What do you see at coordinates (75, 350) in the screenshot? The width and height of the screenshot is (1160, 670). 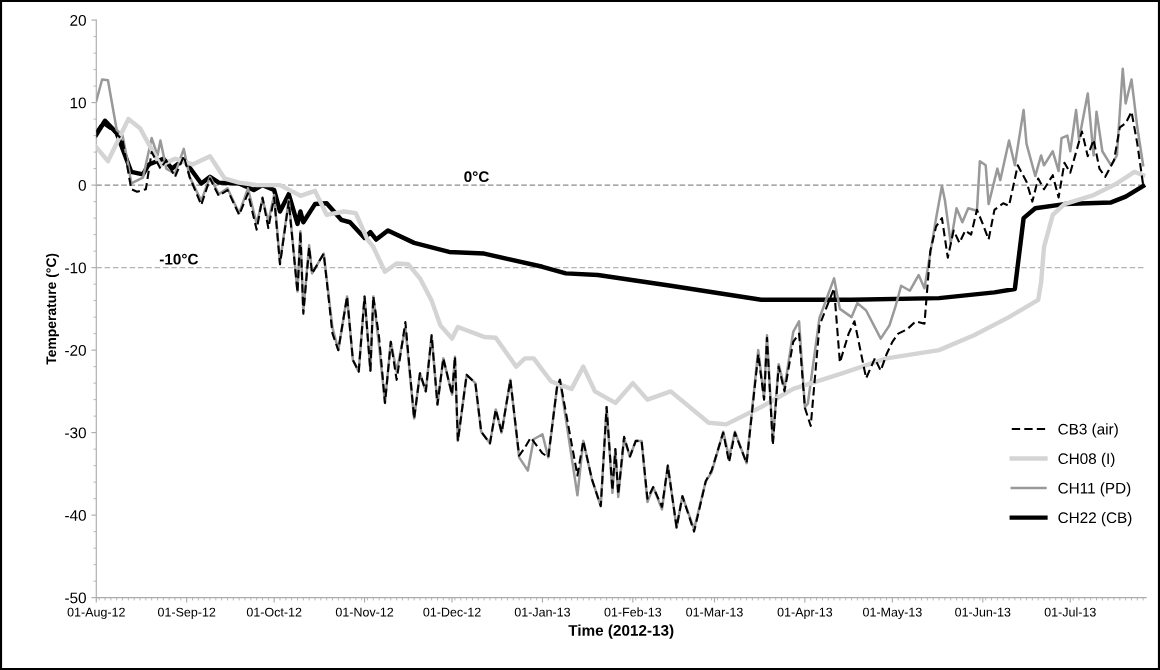 I see `y-tick-label: -20` at bounding box center [75, 350].